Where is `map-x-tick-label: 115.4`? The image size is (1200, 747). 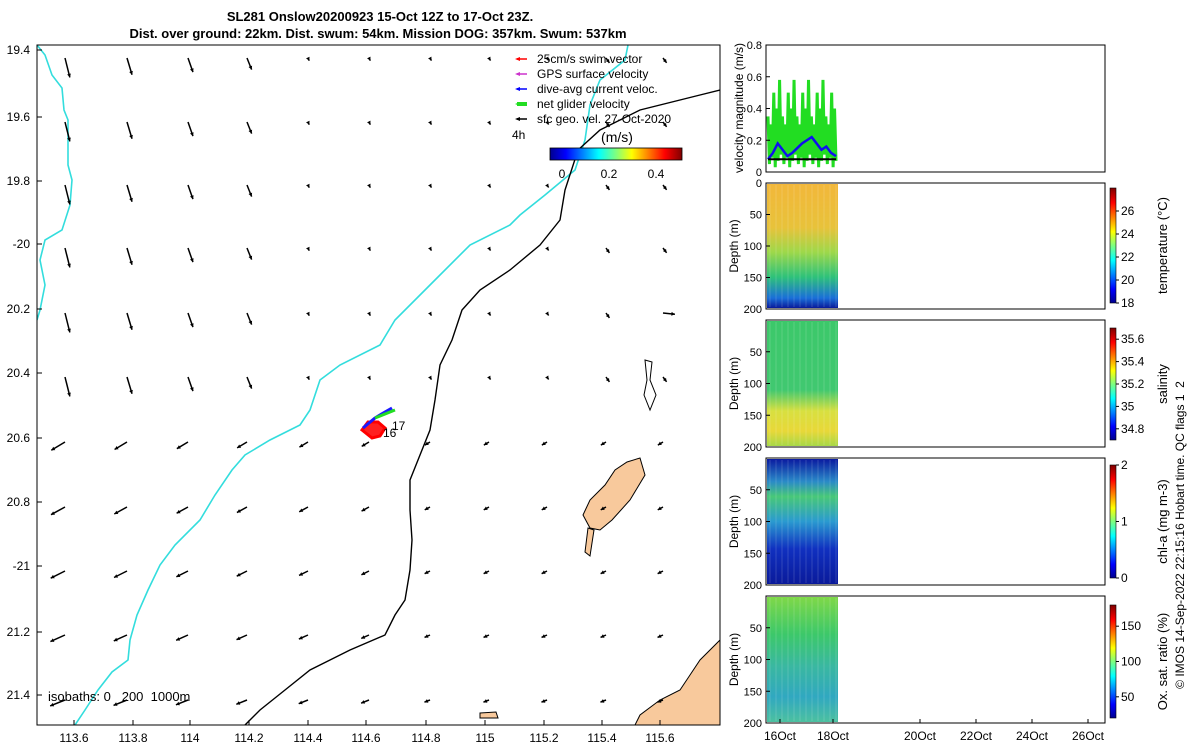
map-x-tick-label: 115.4 is located at coordinates (601, 738).